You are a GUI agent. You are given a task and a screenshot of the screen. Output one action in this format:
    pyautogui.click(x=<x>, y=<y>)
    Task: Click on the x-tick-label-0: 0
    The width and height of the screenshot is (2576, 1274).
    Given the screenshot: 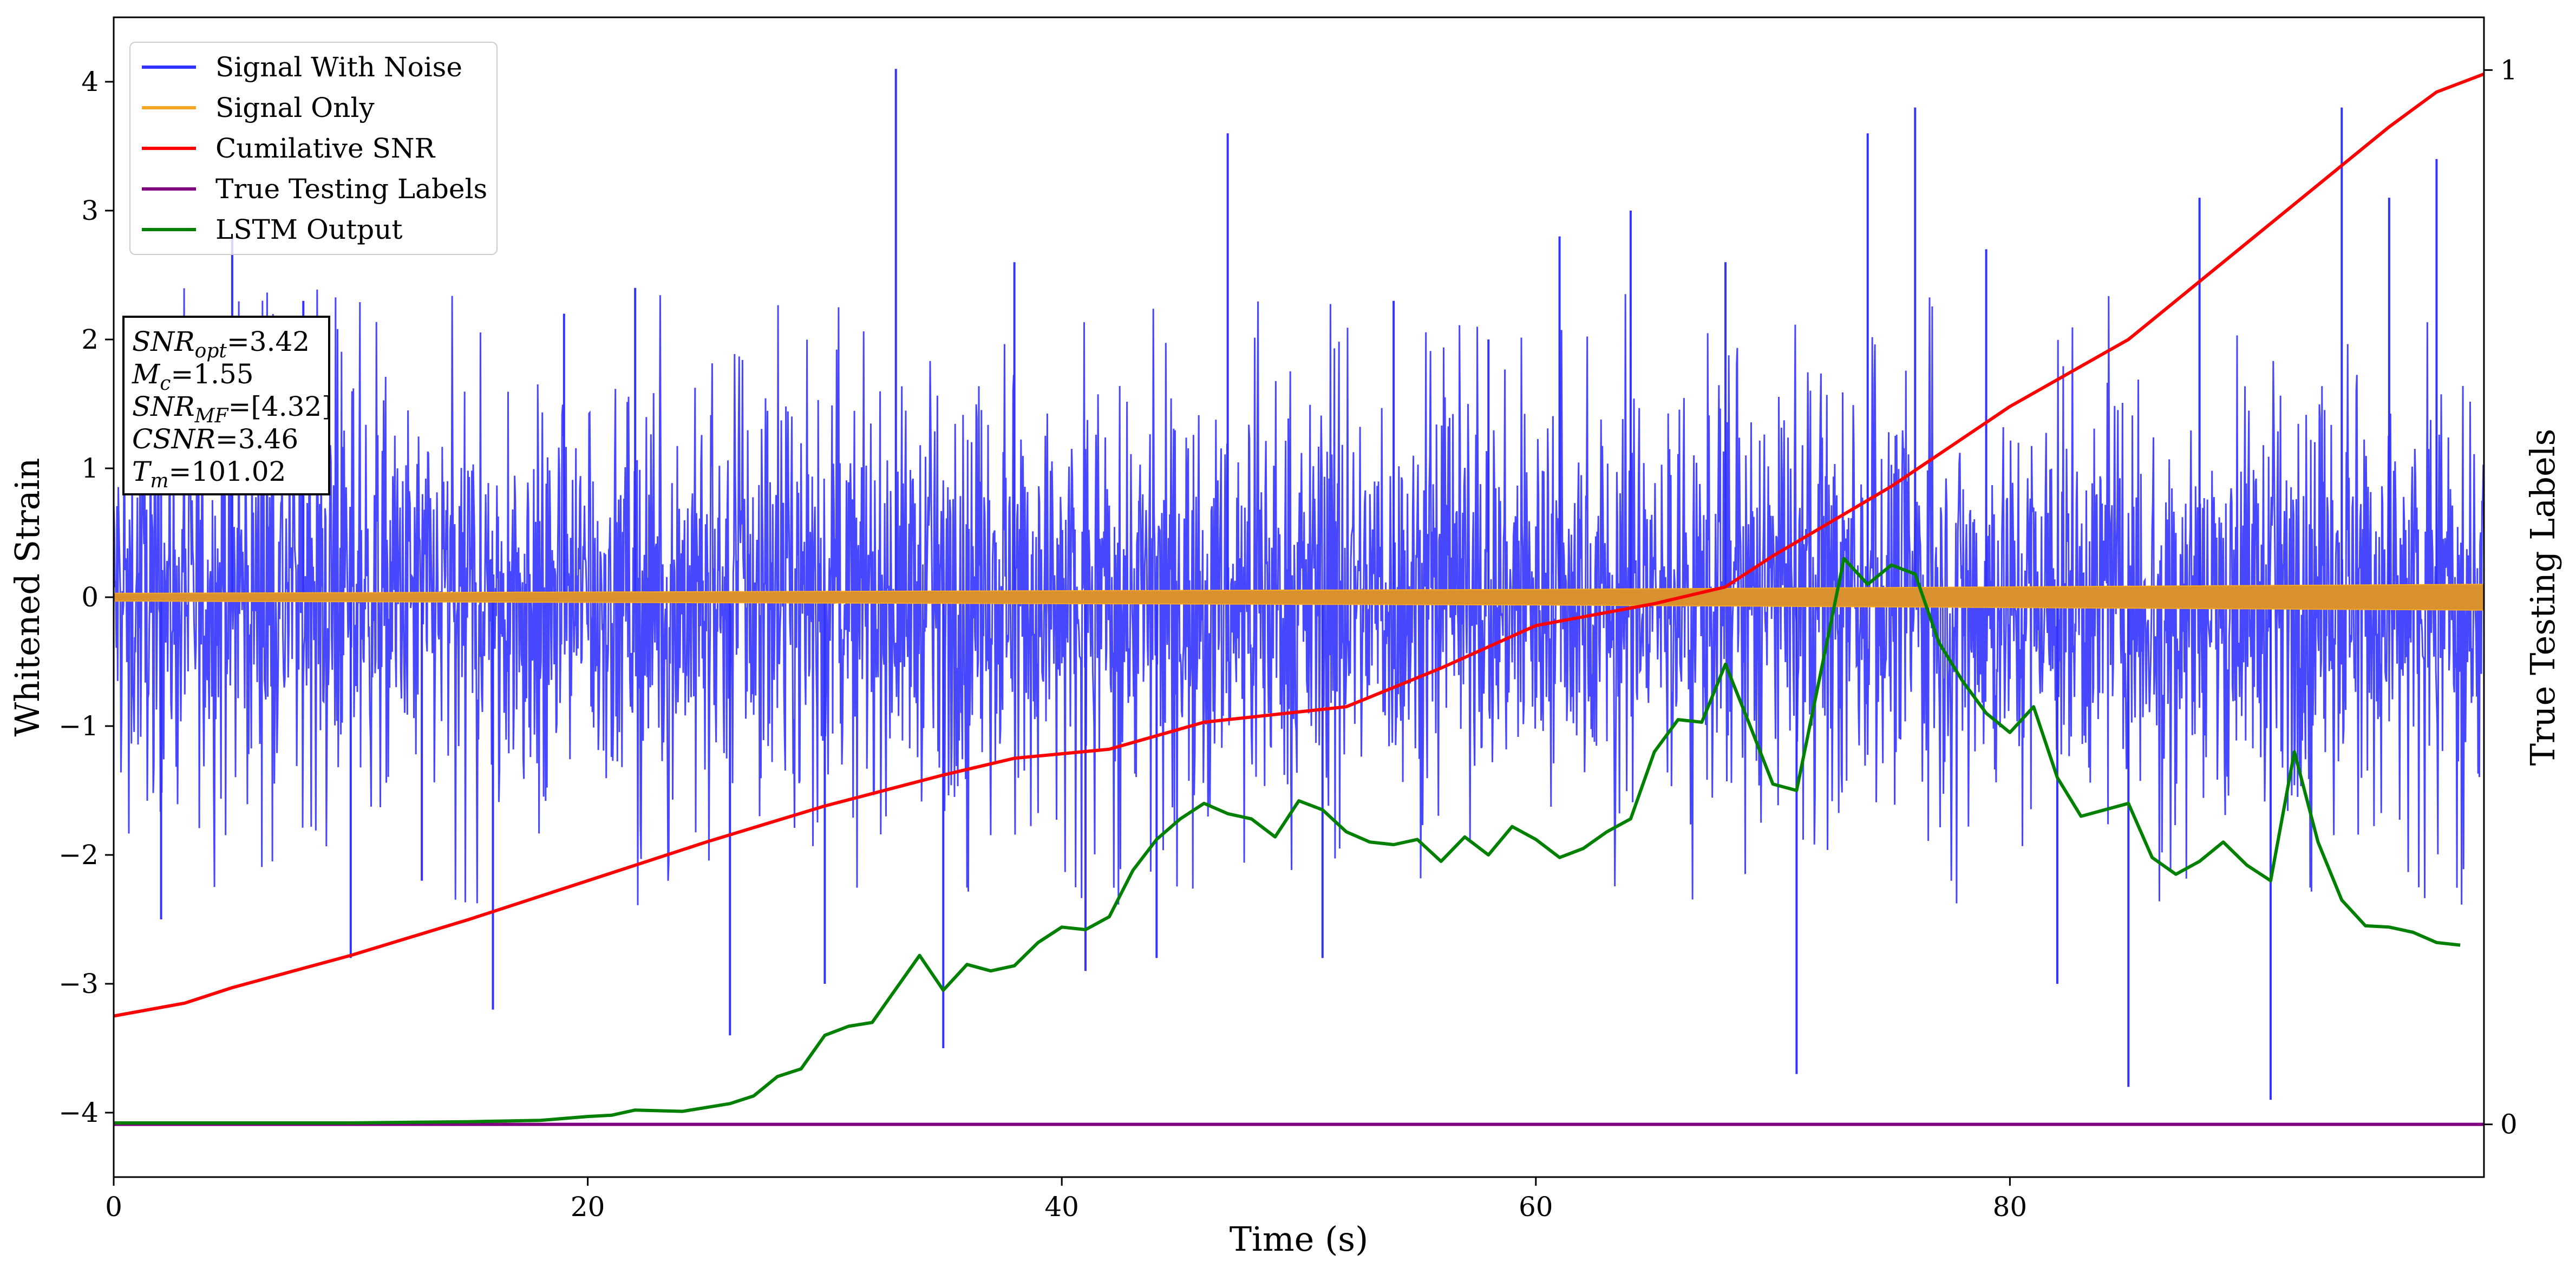 What is the action you would take?
    pyautogui.click(x=113, y=1207)
    